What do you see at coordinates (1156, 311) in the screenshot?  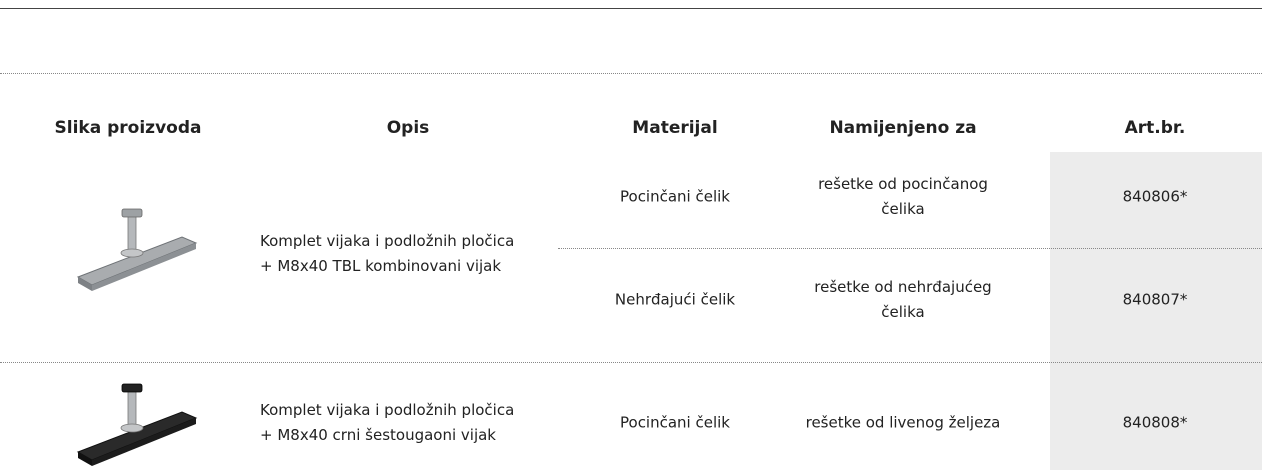 I see `article-column-bg` at bounding box center [1156, 311].